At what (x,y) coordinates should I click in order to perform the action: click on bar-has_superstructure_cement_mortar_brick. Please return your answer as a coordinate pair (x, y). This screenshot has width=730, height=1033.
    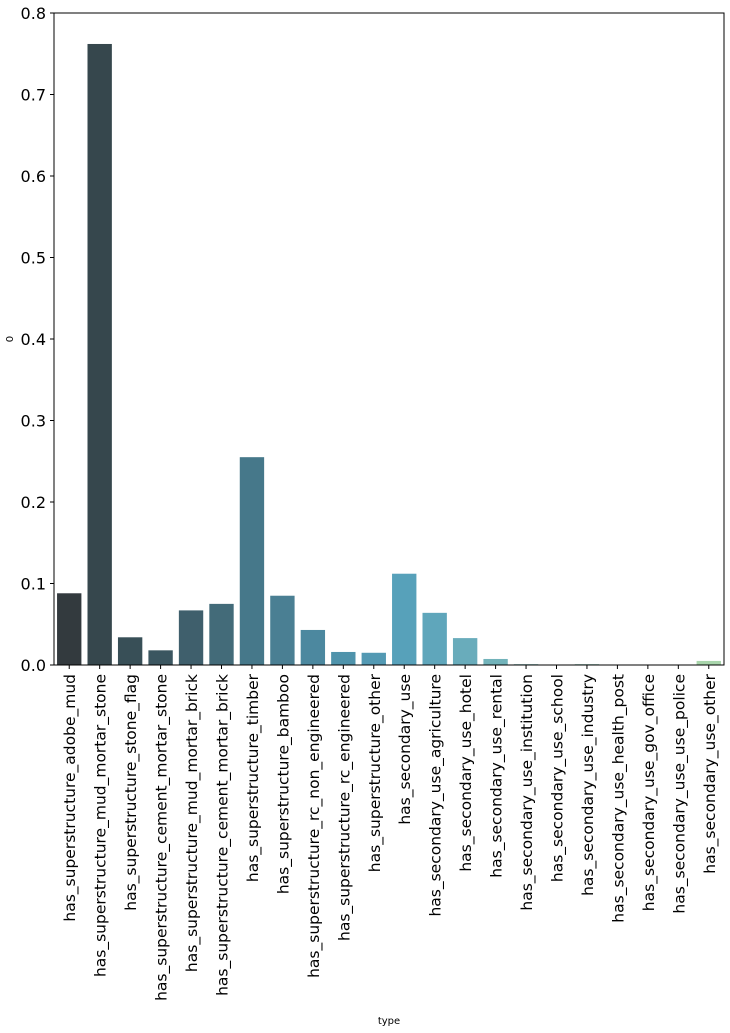
    Looking at the image, I should click on (221, 634).